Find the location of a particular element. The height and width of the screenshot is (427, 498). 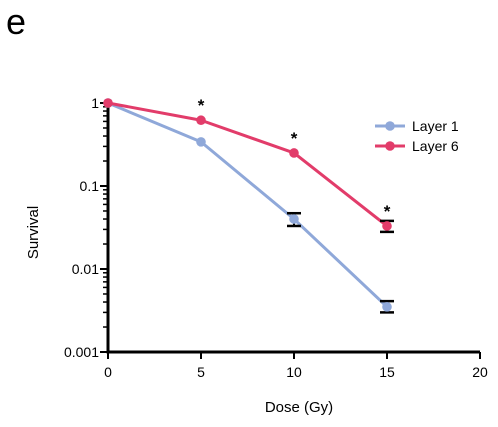

annotation-layer: * * * is located at coordinates (294, 158).